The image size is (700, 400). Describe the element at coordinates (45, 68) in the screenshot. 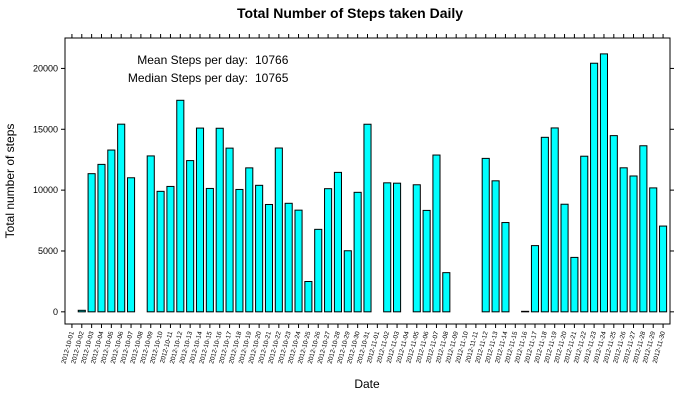

I see `y-tick-label-20000: 20000` at that location.